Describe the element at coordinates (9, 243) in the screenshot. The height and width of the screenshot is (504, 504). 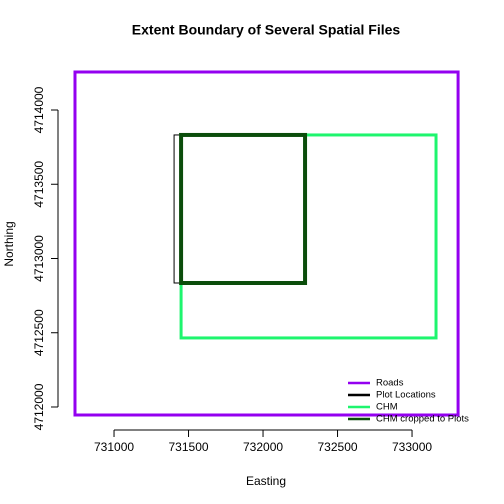
I see `y-axis-label: Northing` at that location.